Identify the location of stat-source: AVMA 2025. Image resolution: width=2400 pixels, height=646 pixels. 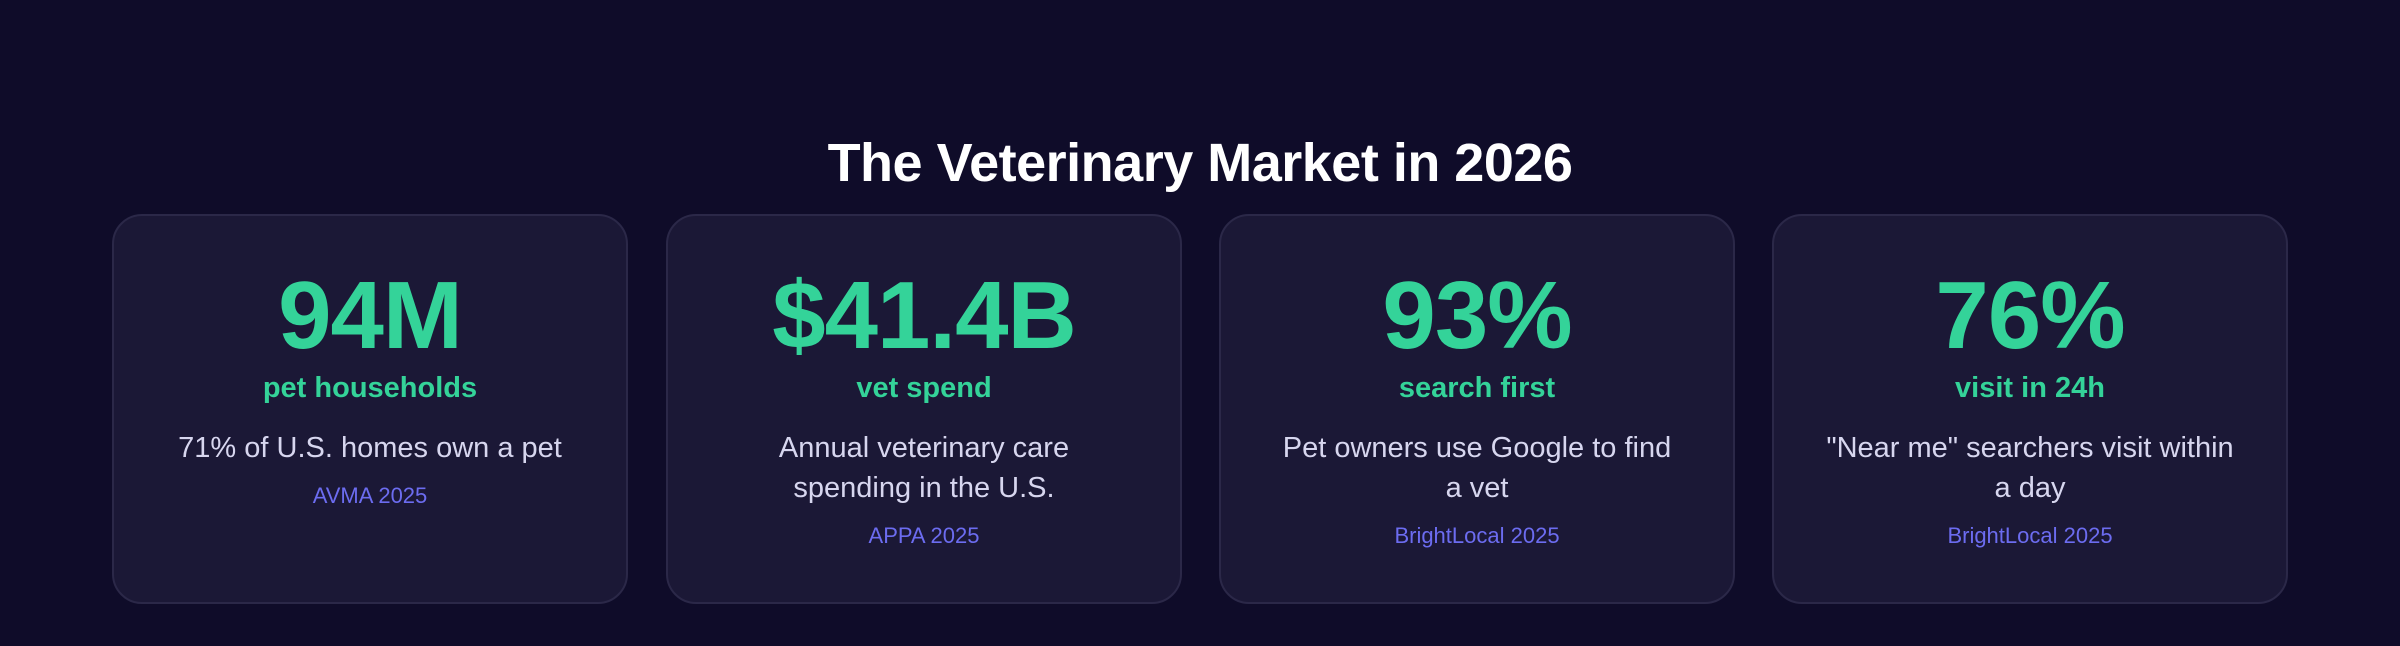
(370, 495).